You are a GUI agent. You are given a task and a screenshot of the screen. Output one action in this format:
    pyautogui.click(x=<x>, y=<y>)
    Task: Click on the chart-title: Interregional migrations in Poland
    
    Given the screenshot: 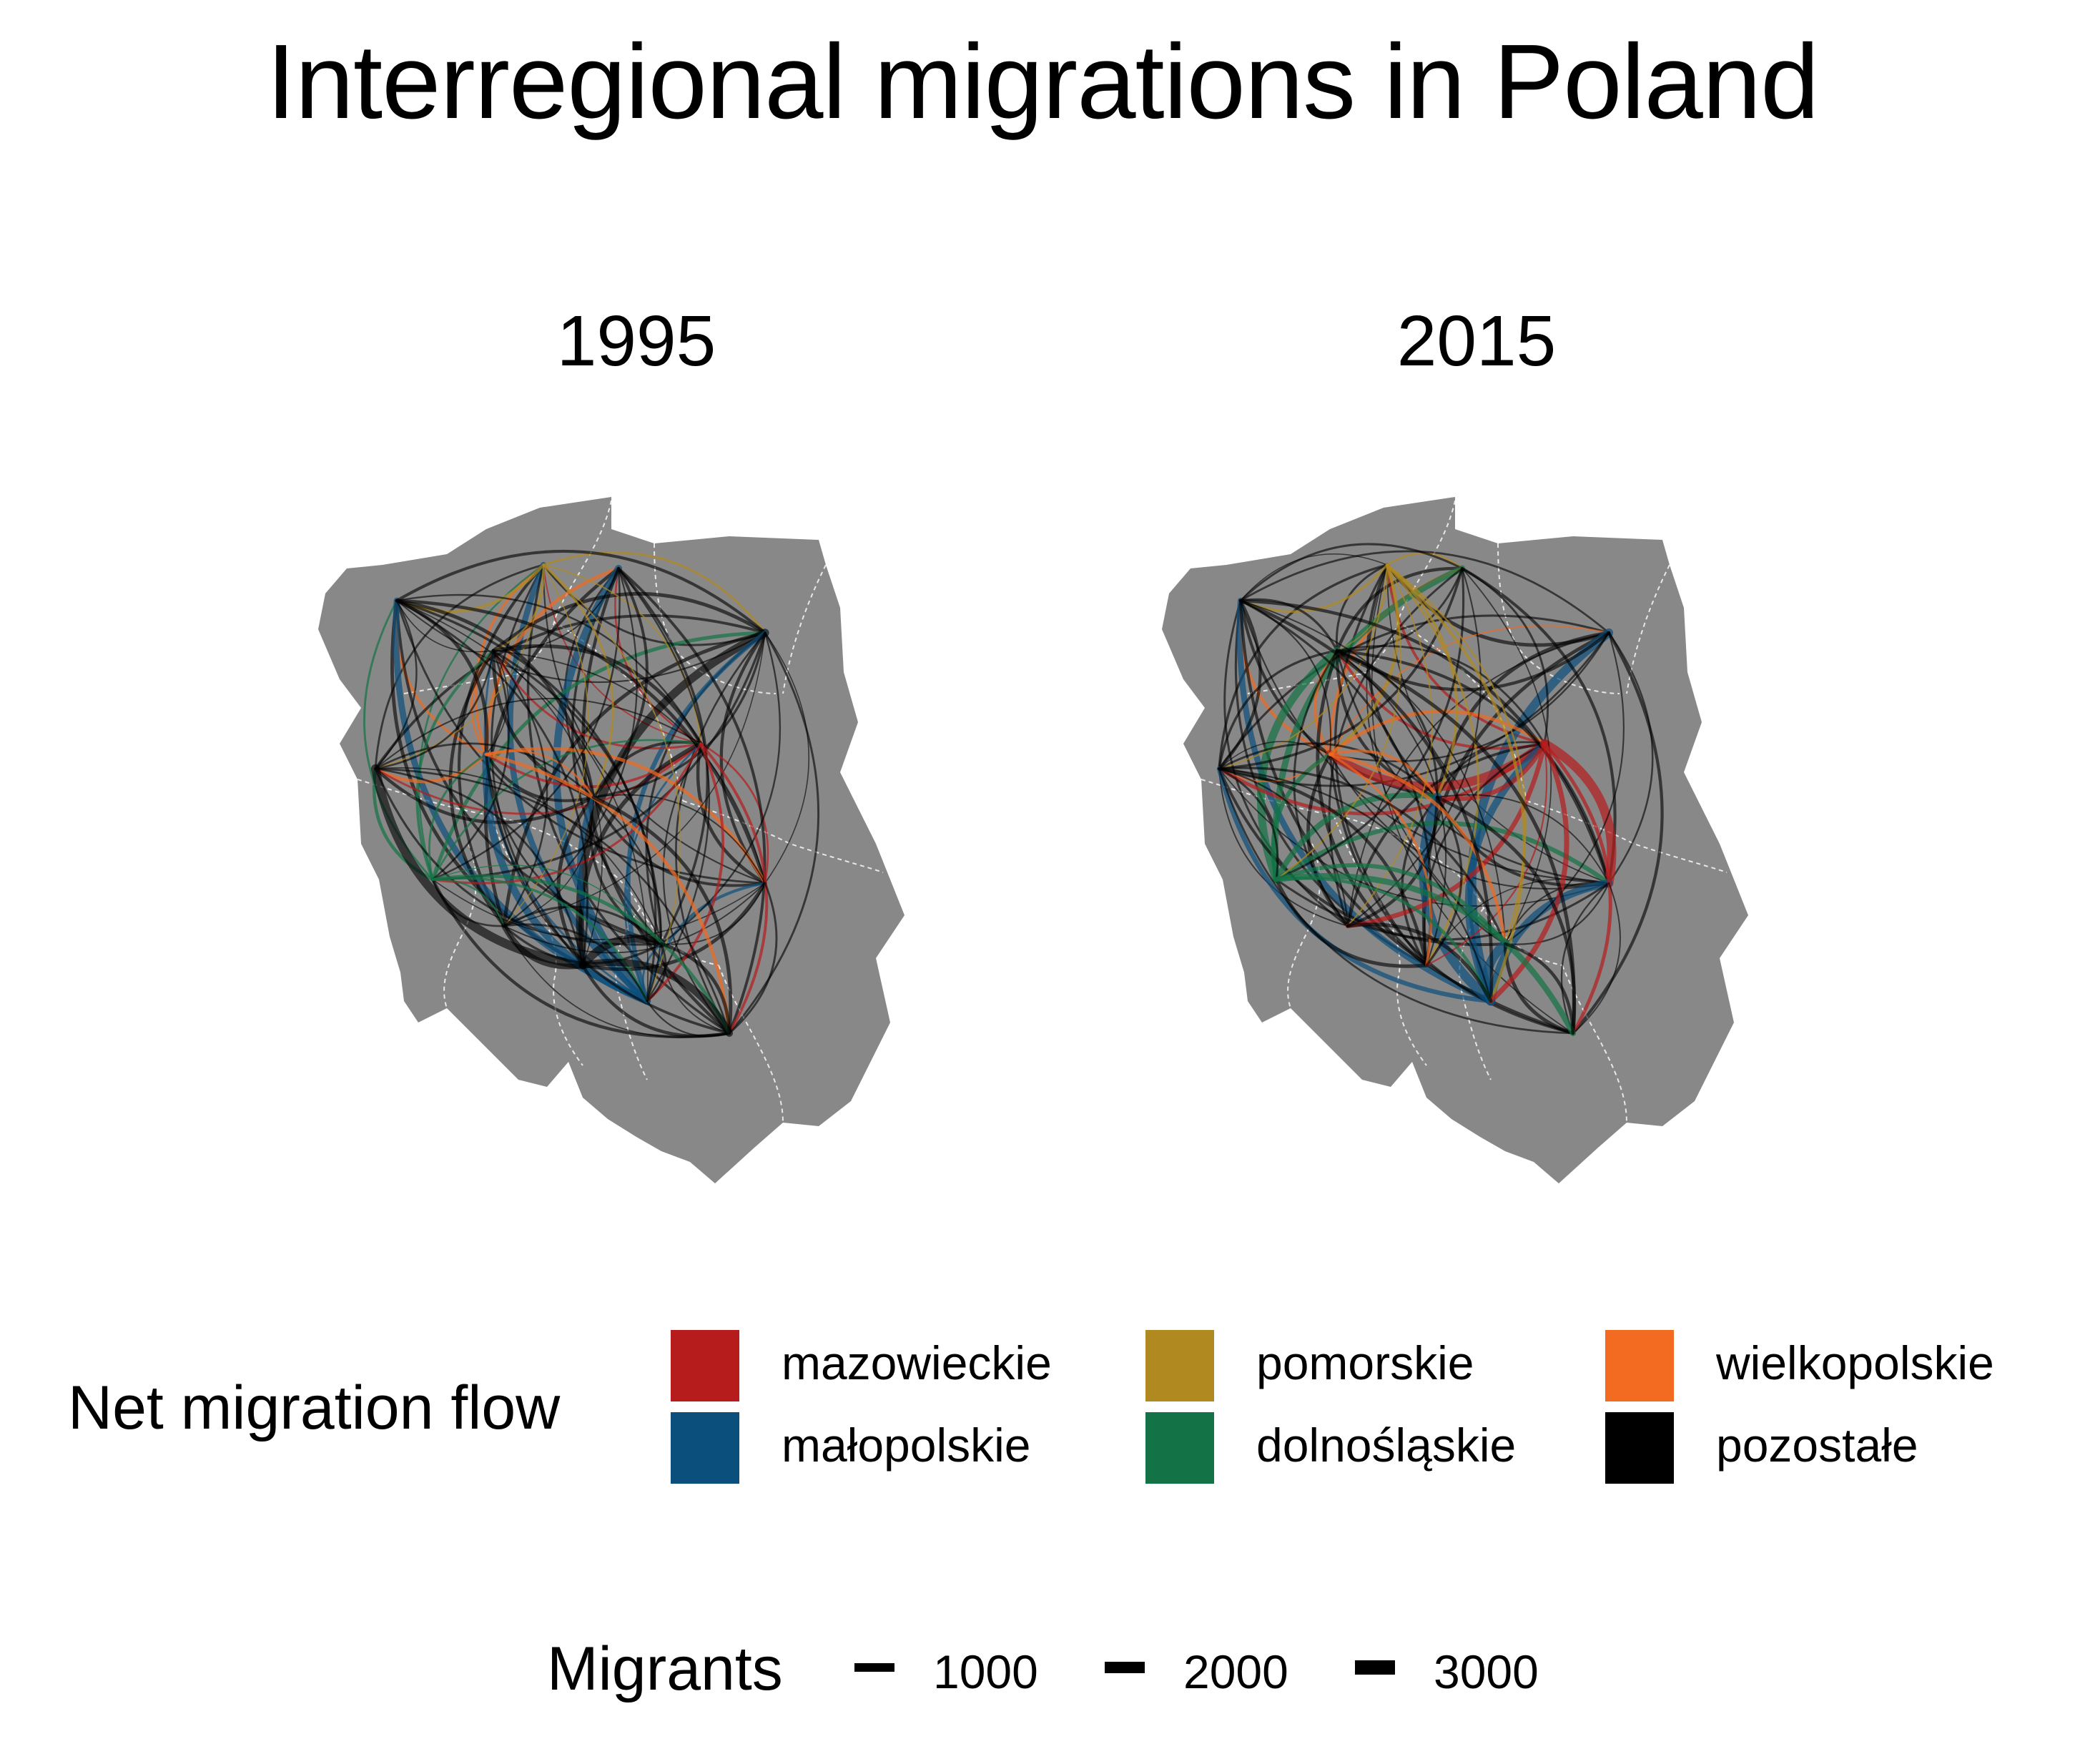 What is the action you would take?
    pyautogui.click(x=1043, y=82)
    